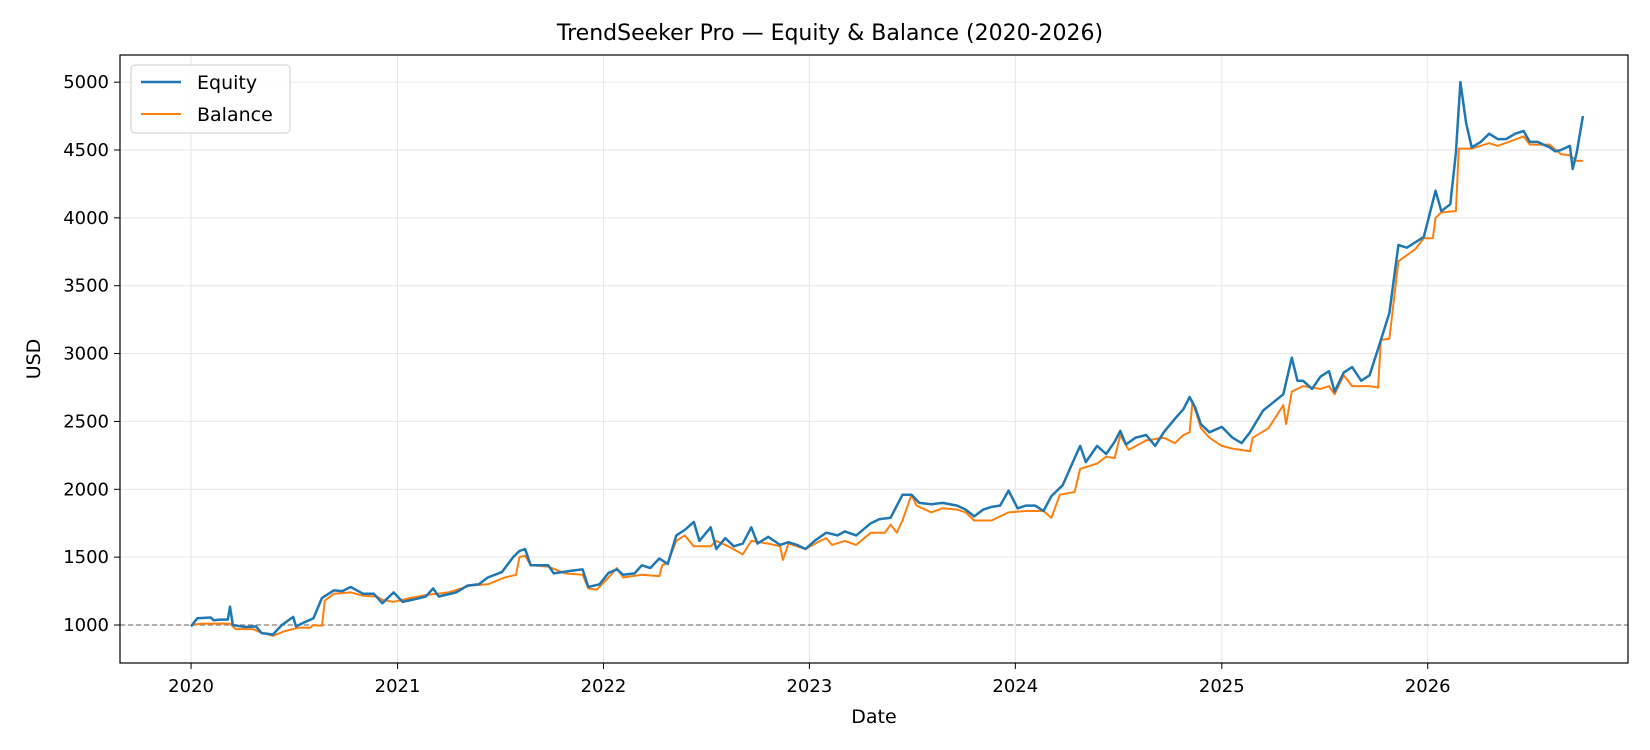 Image resolution: width=1650 pixels, height=750 pixels. Describe the element at coordinates (86, 557) in the screenshot. I see `y-tick-label: 1500` at that location.